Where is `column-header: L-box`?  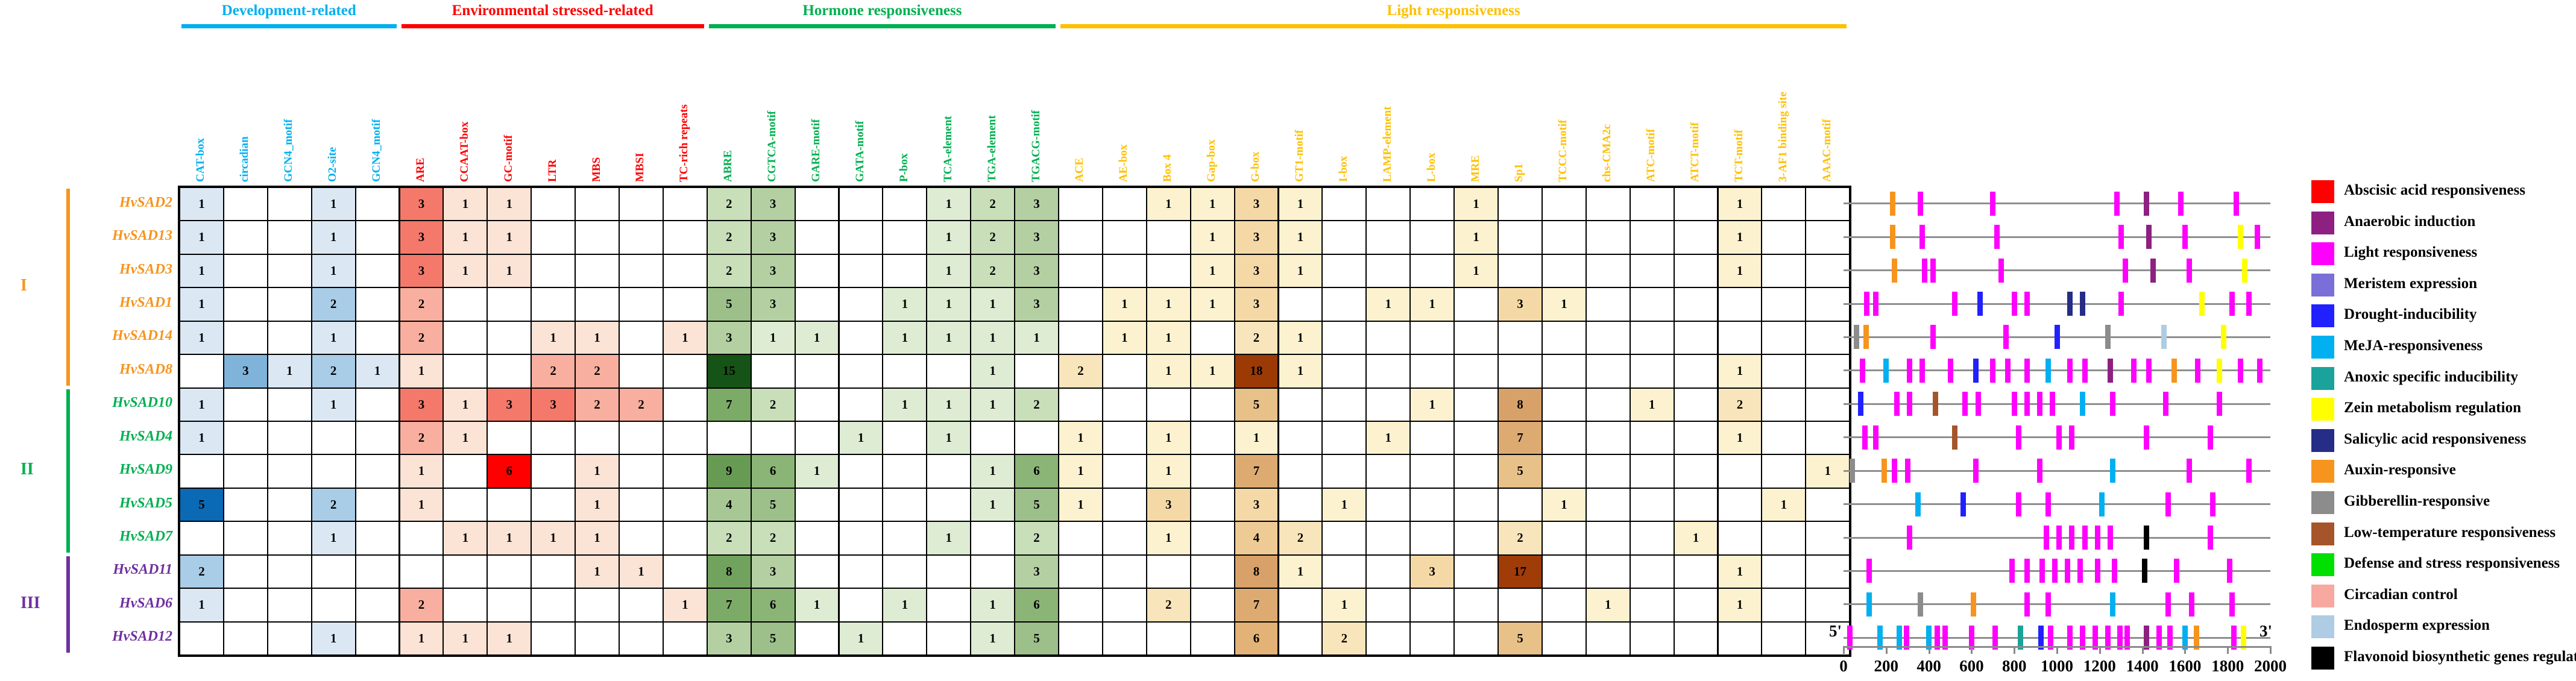
column-header: L-box is located at coordinates (1431, 167).